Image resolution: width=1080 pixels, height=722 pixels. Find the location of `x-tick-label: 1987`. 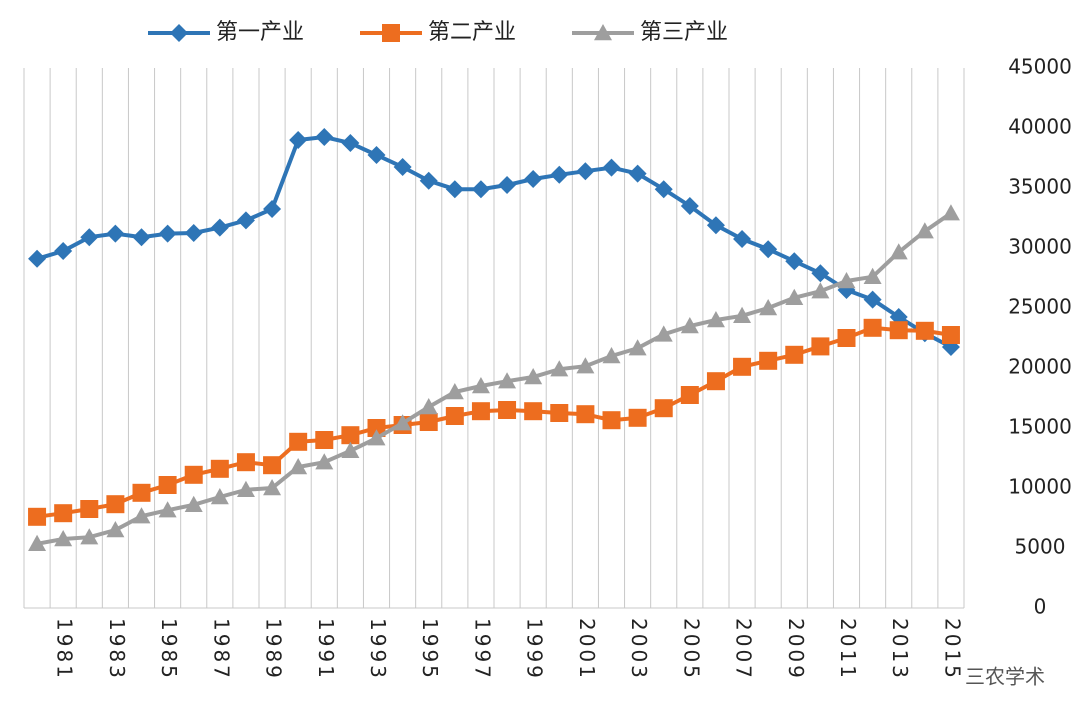

x-tick-label: 1987 is located at coordinates (221, 649).